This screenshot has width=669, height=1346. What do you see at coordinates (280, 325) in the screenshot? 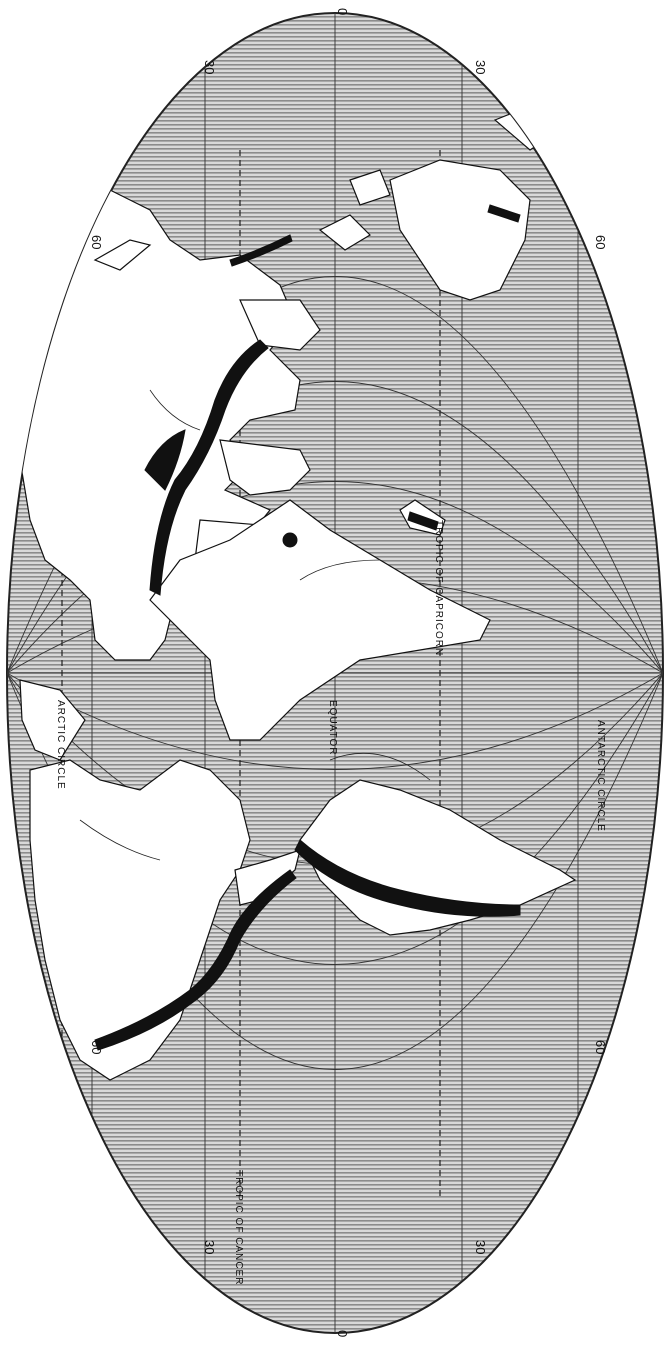
I see `indochina` at bounding box center [280, 325].